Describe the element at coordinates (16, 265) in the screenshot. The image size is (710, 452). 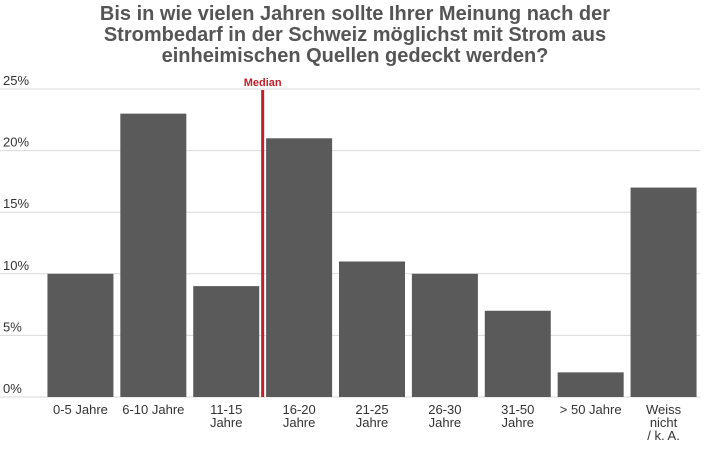
I see `y-tick-label-10: 10%` at that location.